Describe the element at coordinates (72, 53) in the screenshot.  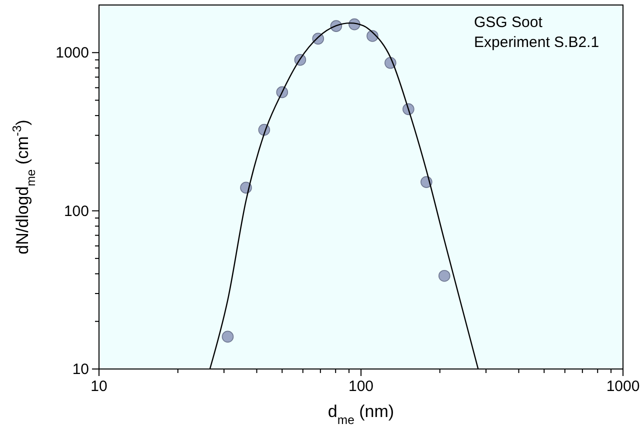
I see `y-tick-label: 1000` at that location.